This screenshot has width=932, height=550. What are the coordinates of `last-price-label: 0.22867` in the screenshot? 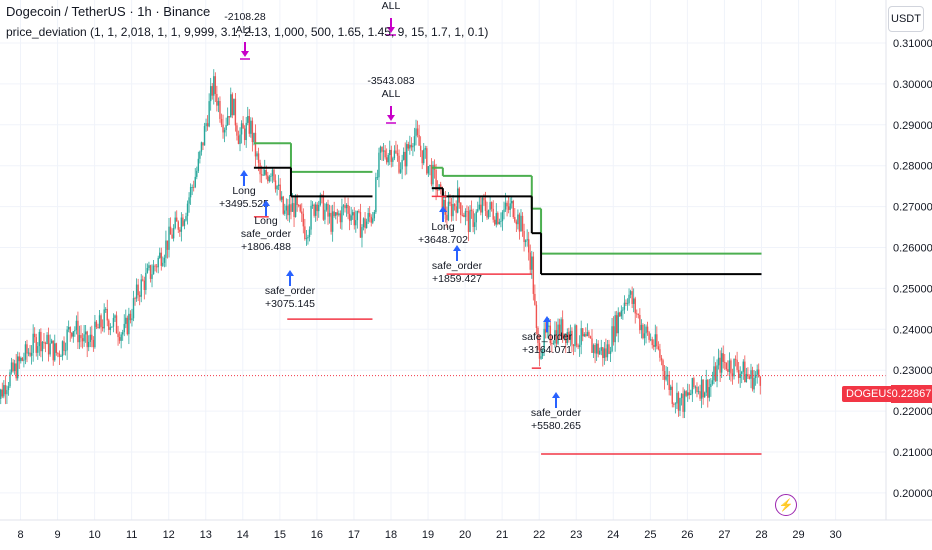 It's located at (911, 394).